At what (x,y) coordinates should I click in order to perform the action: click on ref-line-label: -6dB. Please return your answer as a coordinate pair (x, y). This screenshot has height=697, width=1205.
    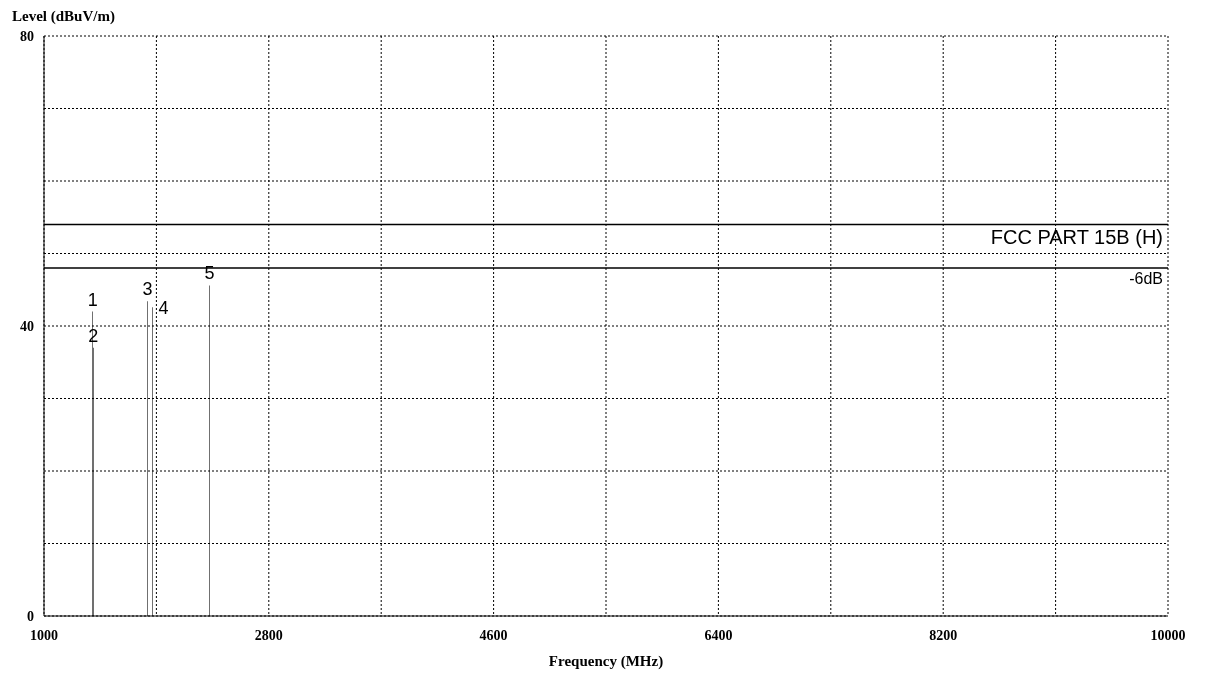
    Looking at the image, I should click on (1146, 279).